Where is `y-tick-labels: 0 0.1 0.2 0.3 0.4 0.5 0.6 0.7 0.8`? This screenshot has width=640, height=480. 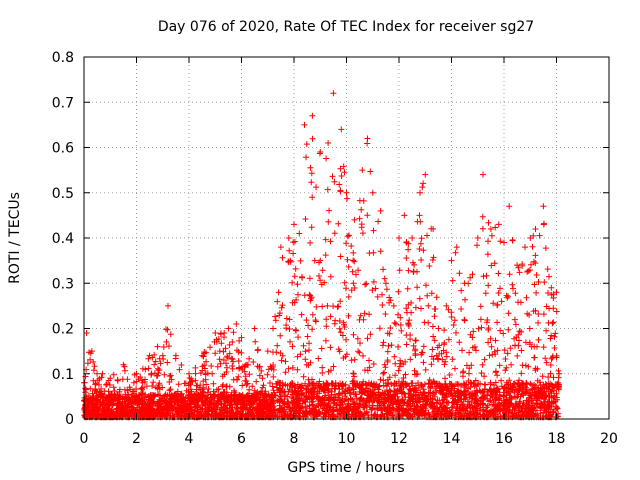 y-tick-labels: 0 0.1 0.2 0.3 0.4 0.5 0.6 0.7 0.8 is located at coordinates (63, 239).